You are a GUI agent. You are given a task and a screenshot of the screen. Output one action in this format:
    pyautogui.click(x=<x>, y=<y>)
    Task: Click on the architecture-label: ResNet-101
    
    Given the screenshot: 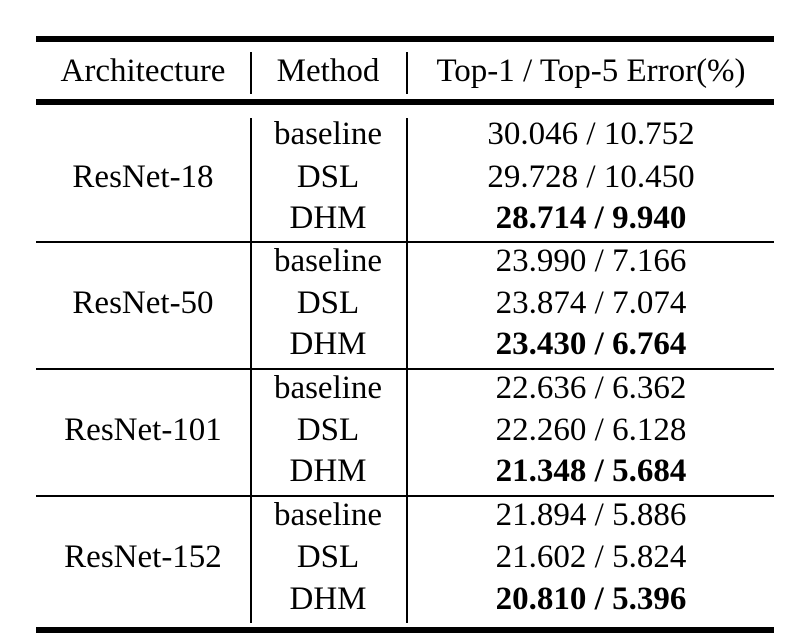 What is the action you would take?
    pyautogui.click(x=143, y=430)
    